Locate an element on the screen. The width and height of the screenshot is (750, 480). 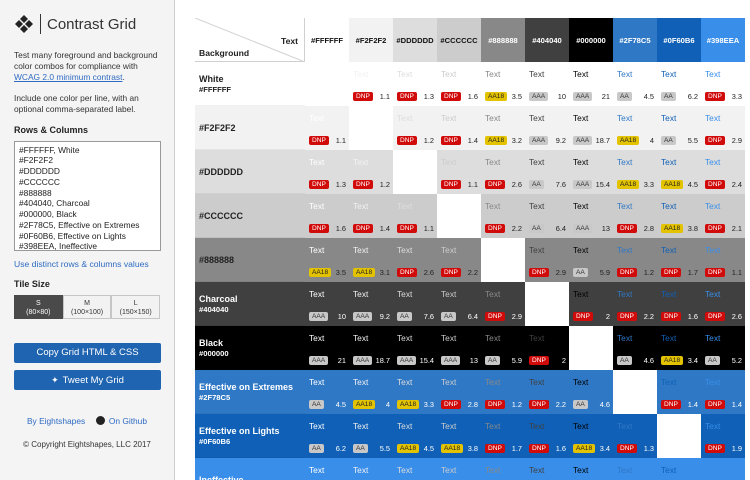
contrast-cell: Text AA18 3.2 is located at coordinates (503, 128).